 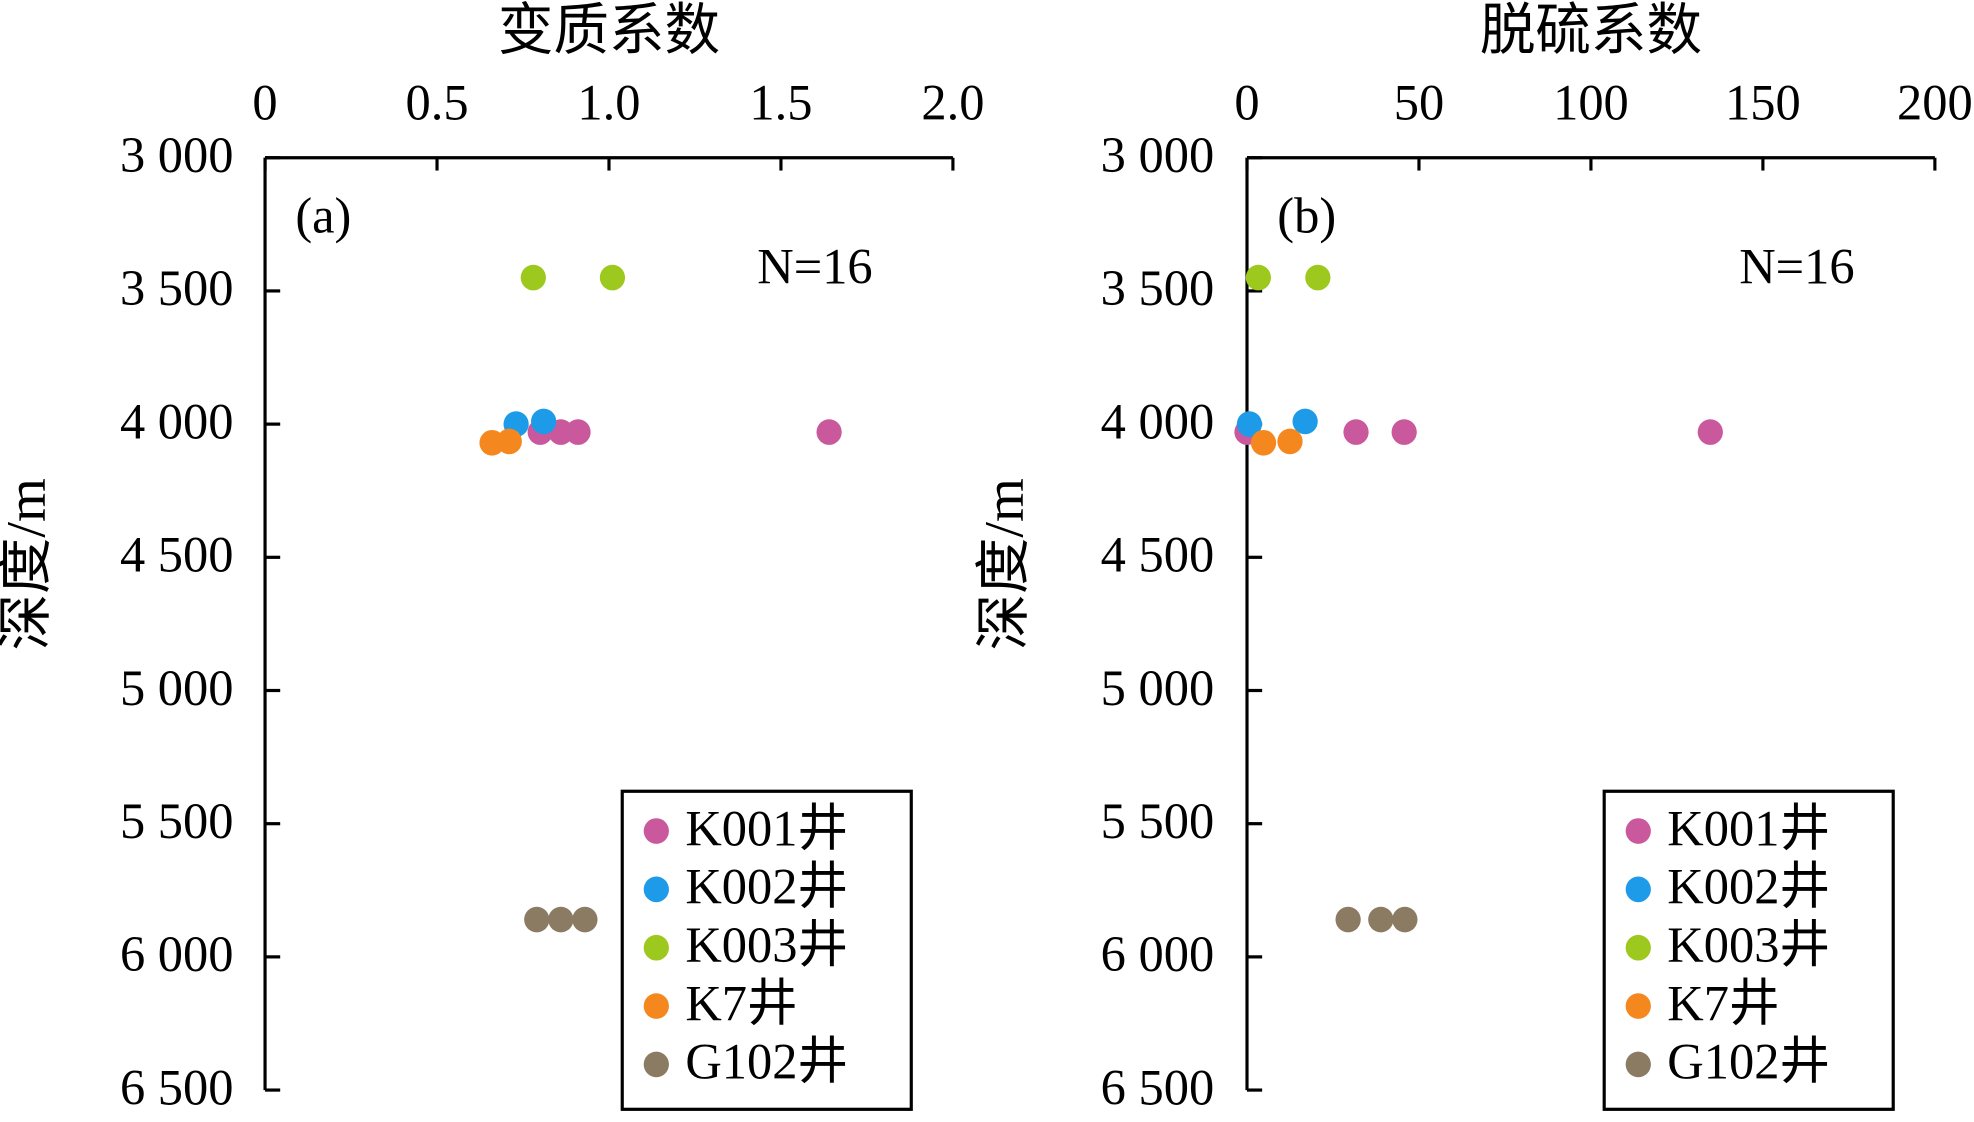 I want to click on x-tick-label: 0.5, so click(x=436, y=103).